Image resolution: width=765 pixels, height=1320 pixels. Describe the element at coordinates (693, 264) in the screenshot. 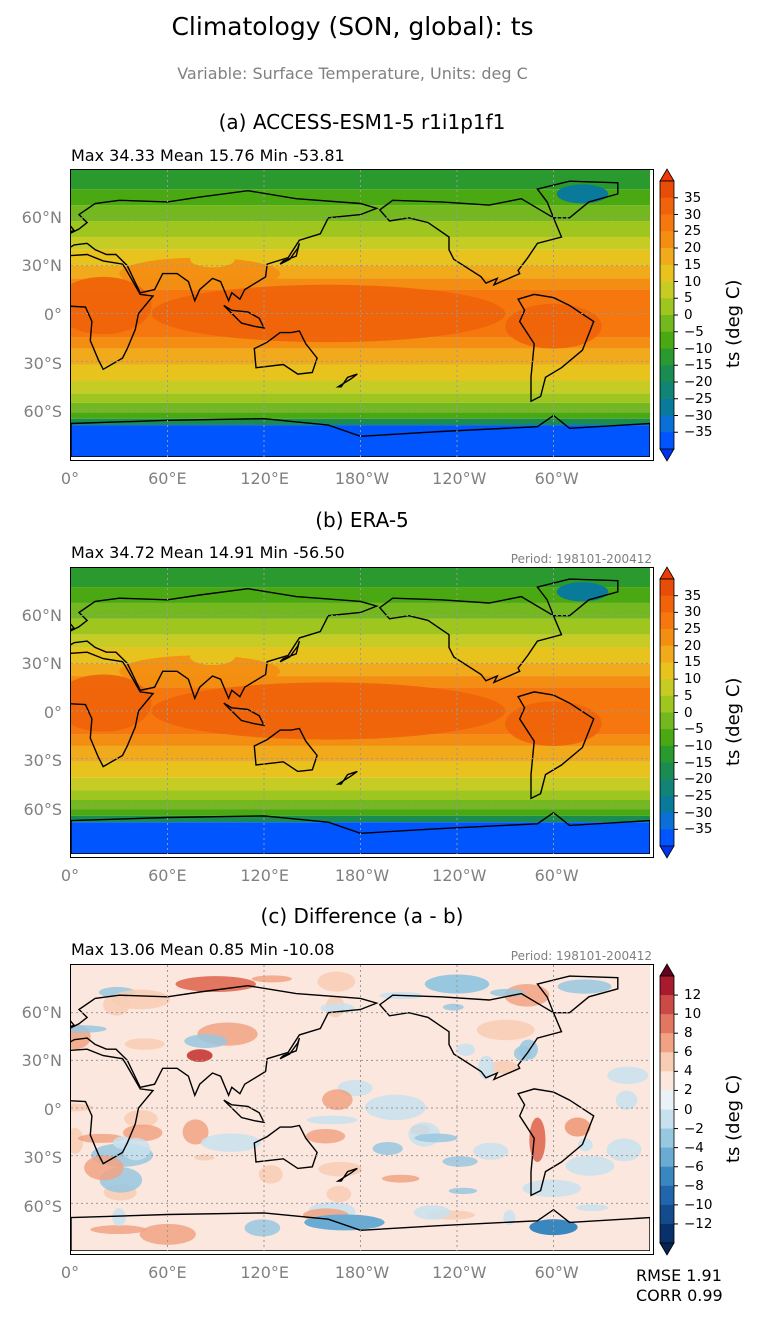

I see `colorbar-tick-label: 15` at that location.